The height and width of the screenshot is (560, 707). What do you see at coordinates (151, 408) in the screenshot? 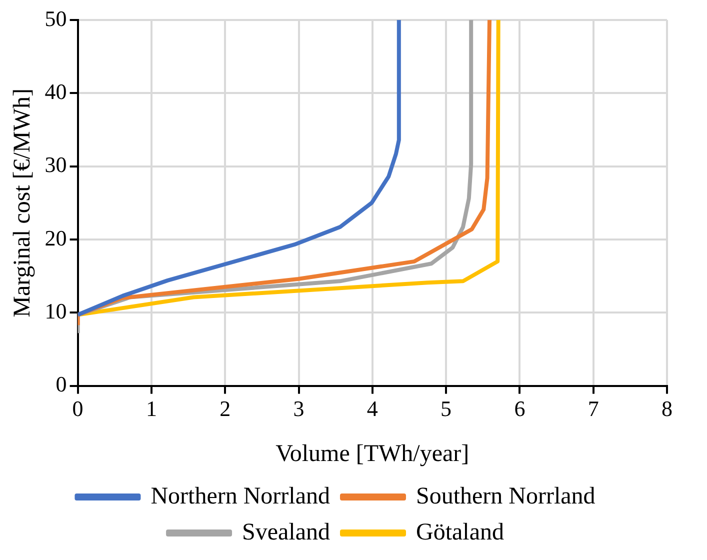
I see `x-tick-label: 1` at bounding box center [151, 408].